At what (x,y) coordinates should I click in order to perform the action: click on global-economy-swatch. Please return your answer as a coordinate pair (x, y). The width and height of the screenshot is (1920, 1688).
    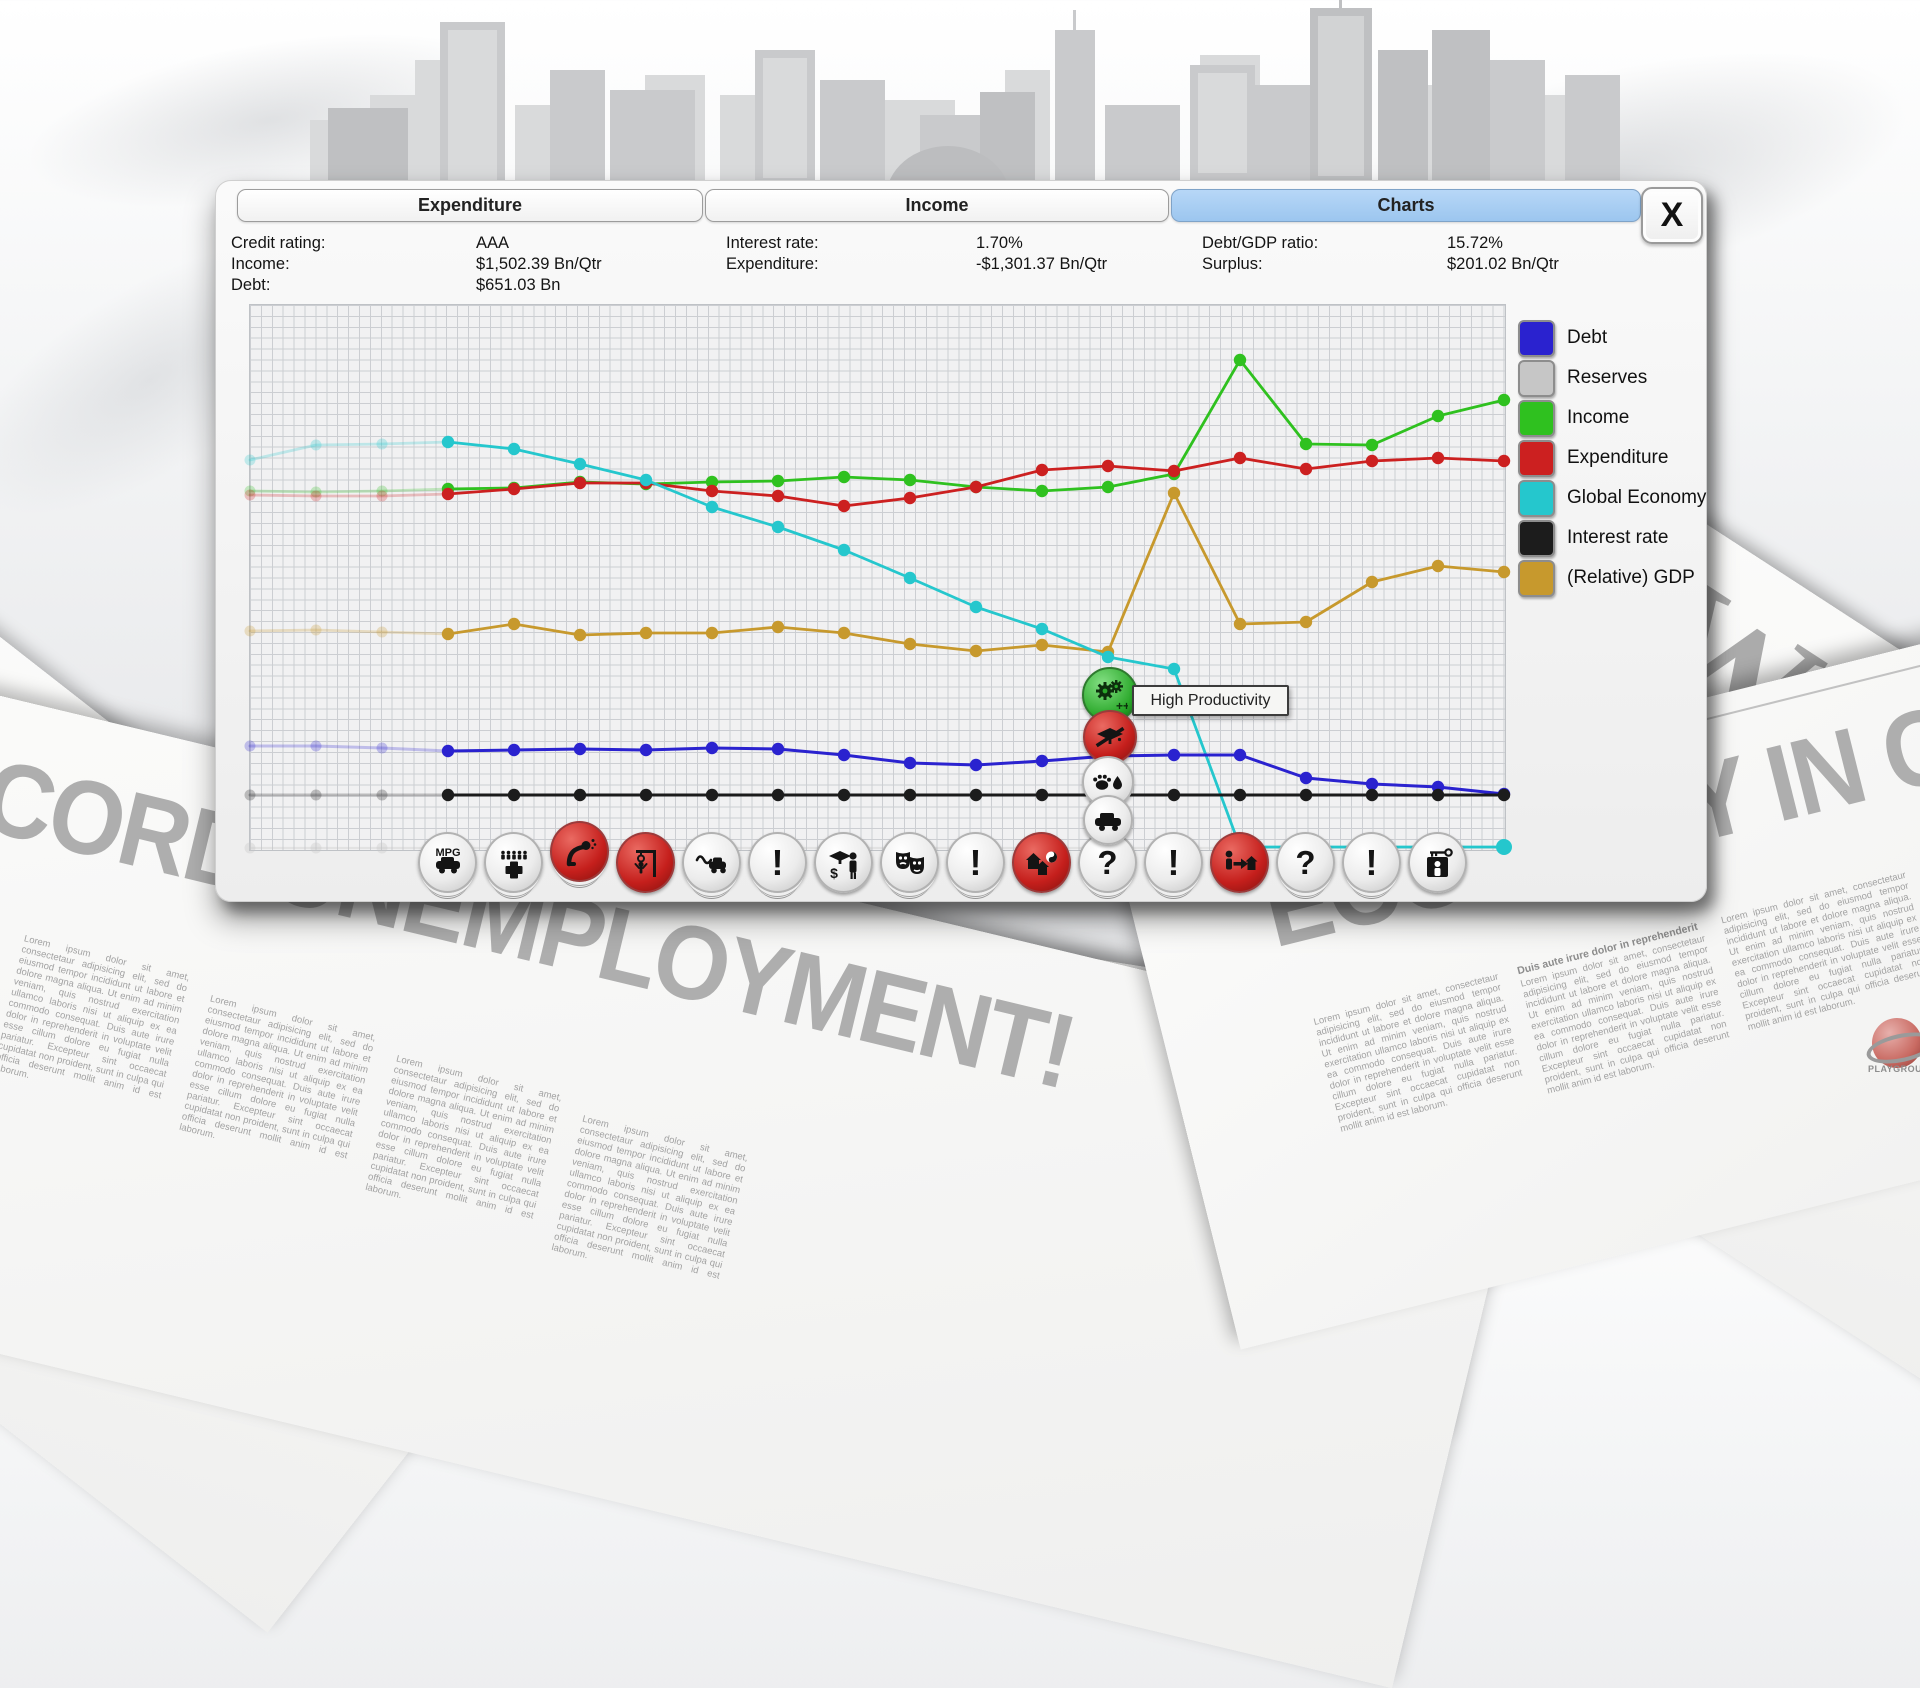
    Looking at the image, I should click on (1536, 498).